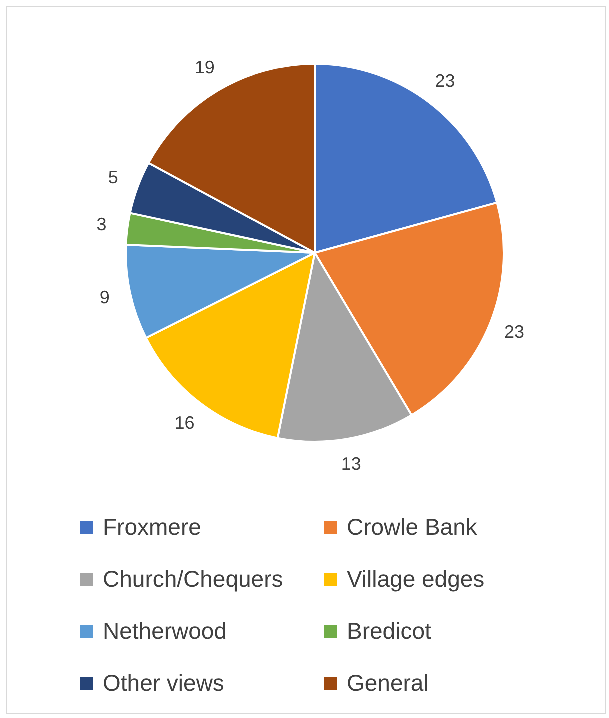 This screenshot has width=609, height=718. I want to click on data-label: 19, so click(204, 67).